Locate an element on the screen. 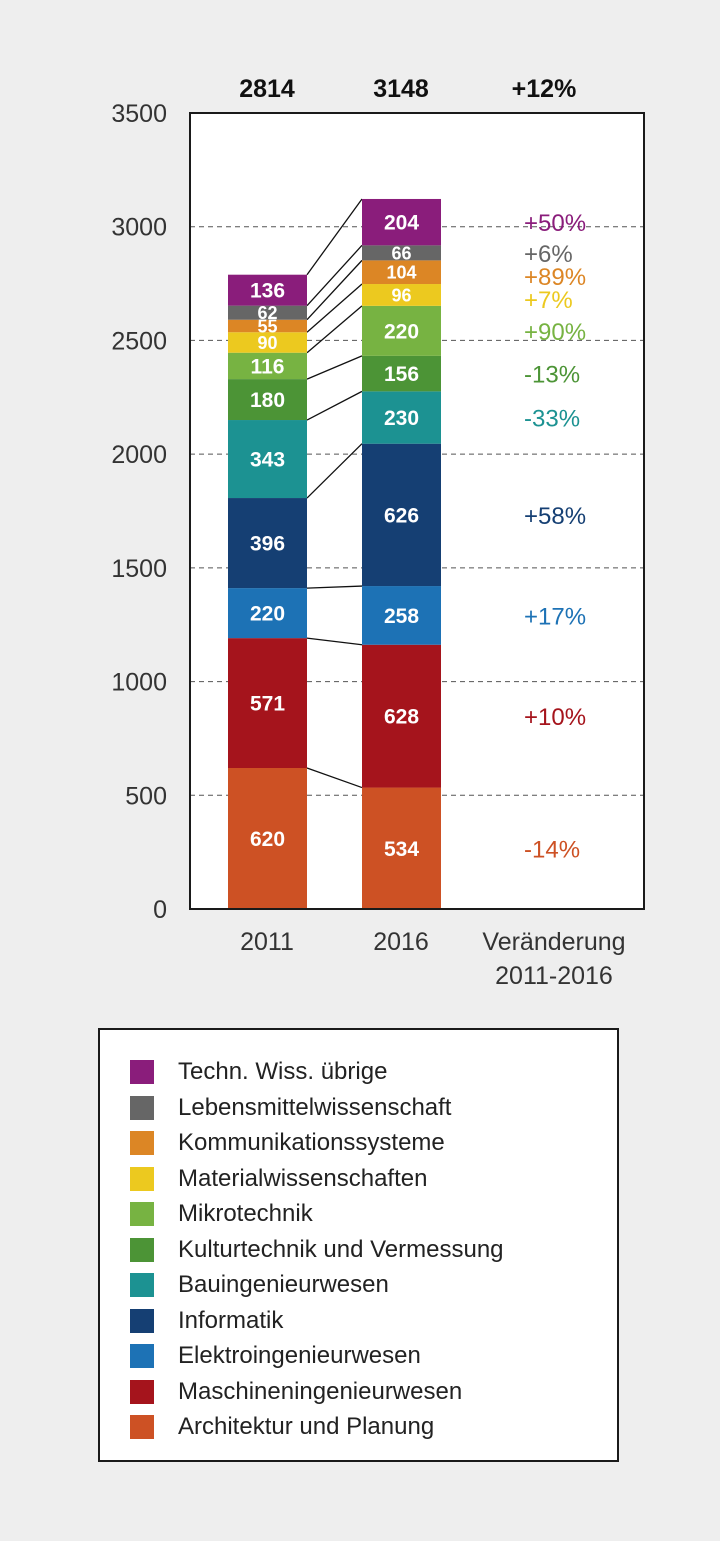  legend-item-bauingenieurwesen: Bauingenieurwesen is located at coordinates (259, 1285).